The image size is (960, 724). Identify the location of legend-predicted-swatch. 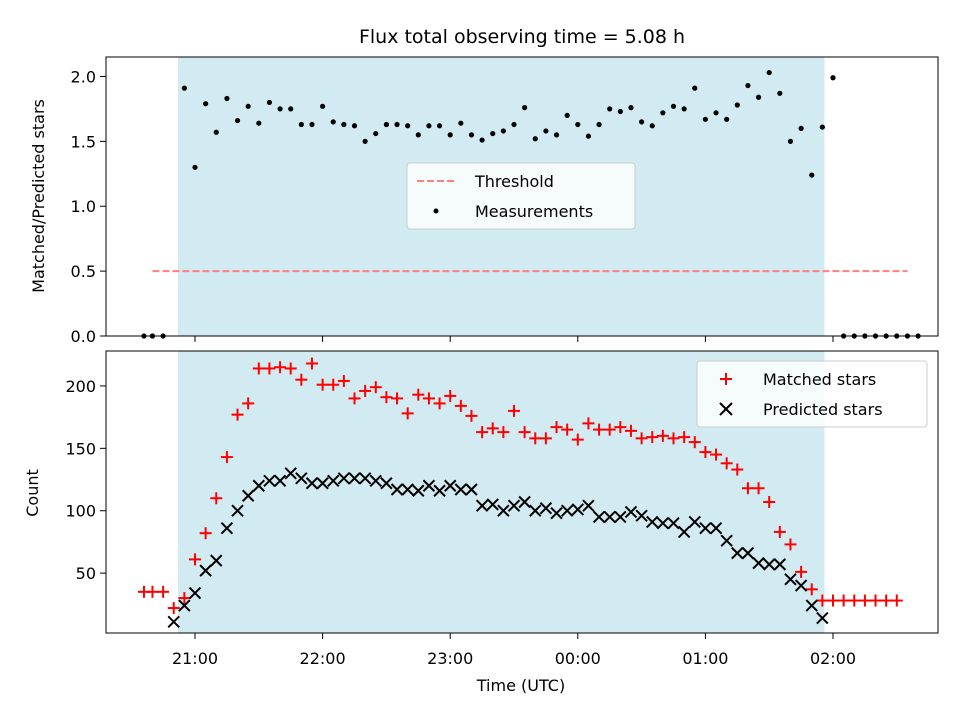
(726, 409).